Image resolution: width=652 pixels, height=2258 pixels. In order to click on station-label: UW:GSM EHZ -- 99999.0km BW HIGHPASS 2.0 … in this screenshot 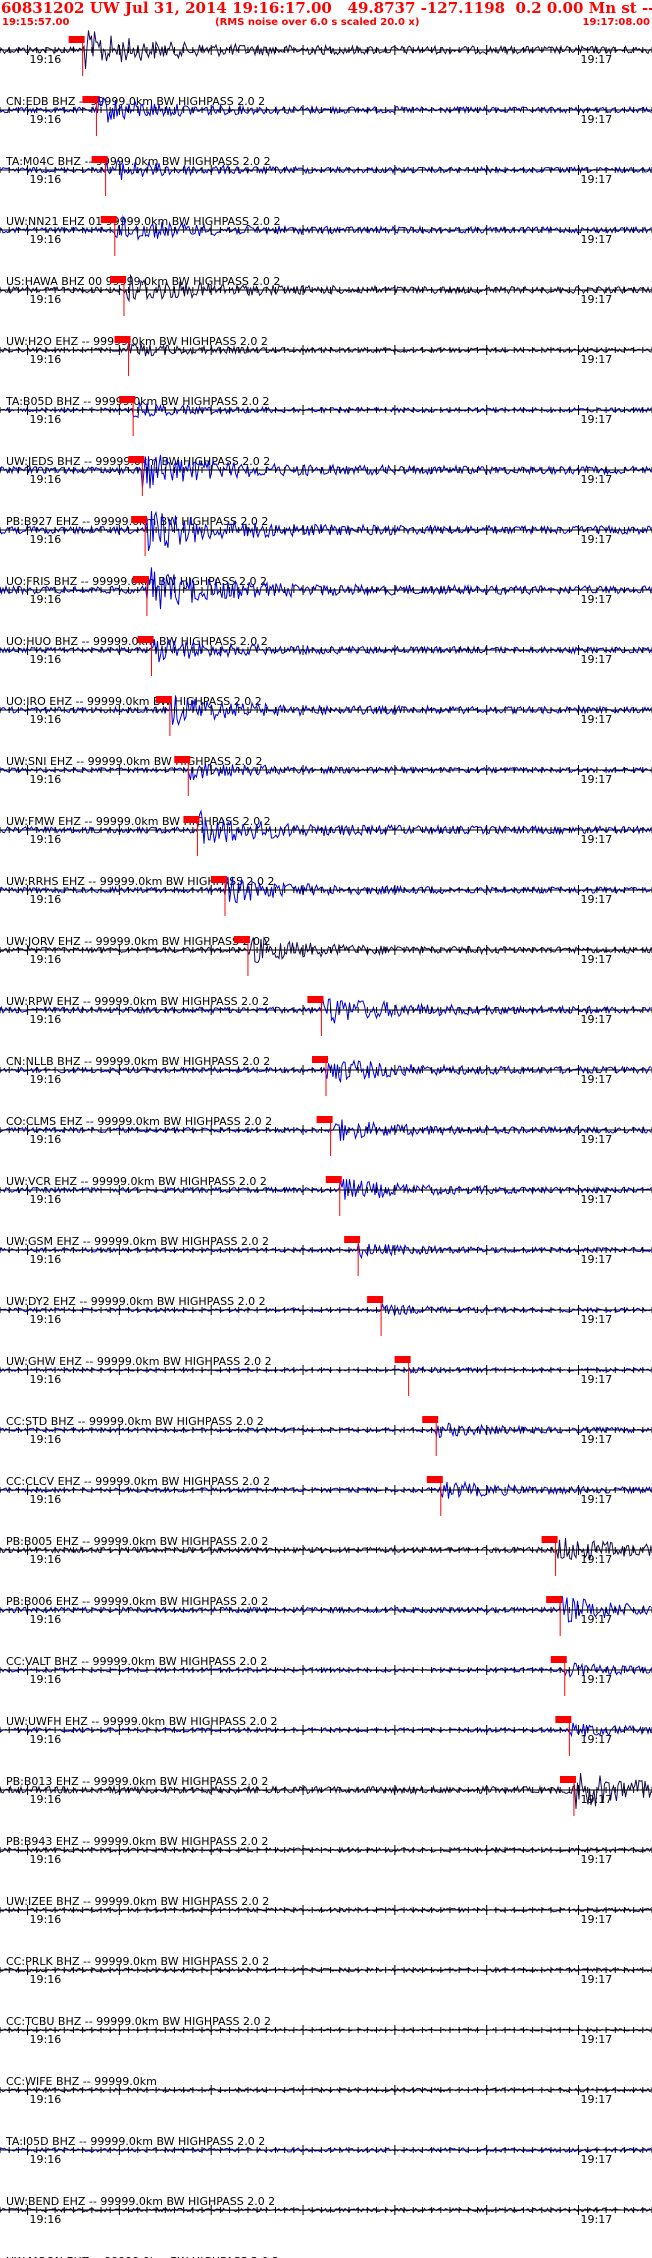, I will do `click(137, 1241)`.